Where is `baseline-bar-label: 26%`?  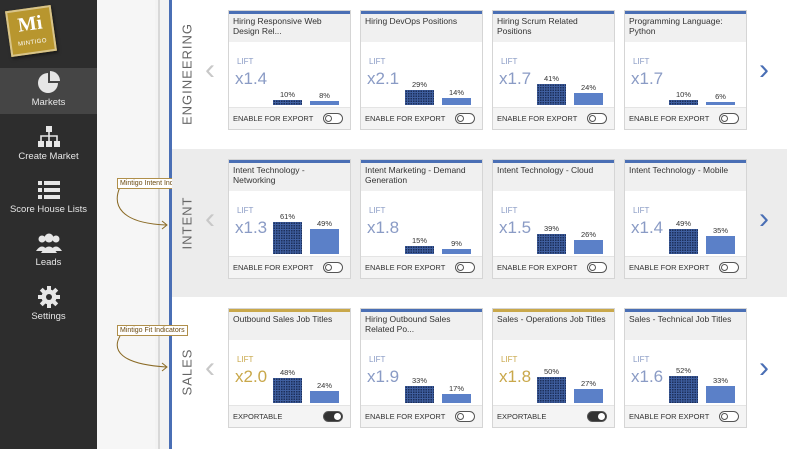
baseline-bar-label: 26% is located at coordinates (588, 235).